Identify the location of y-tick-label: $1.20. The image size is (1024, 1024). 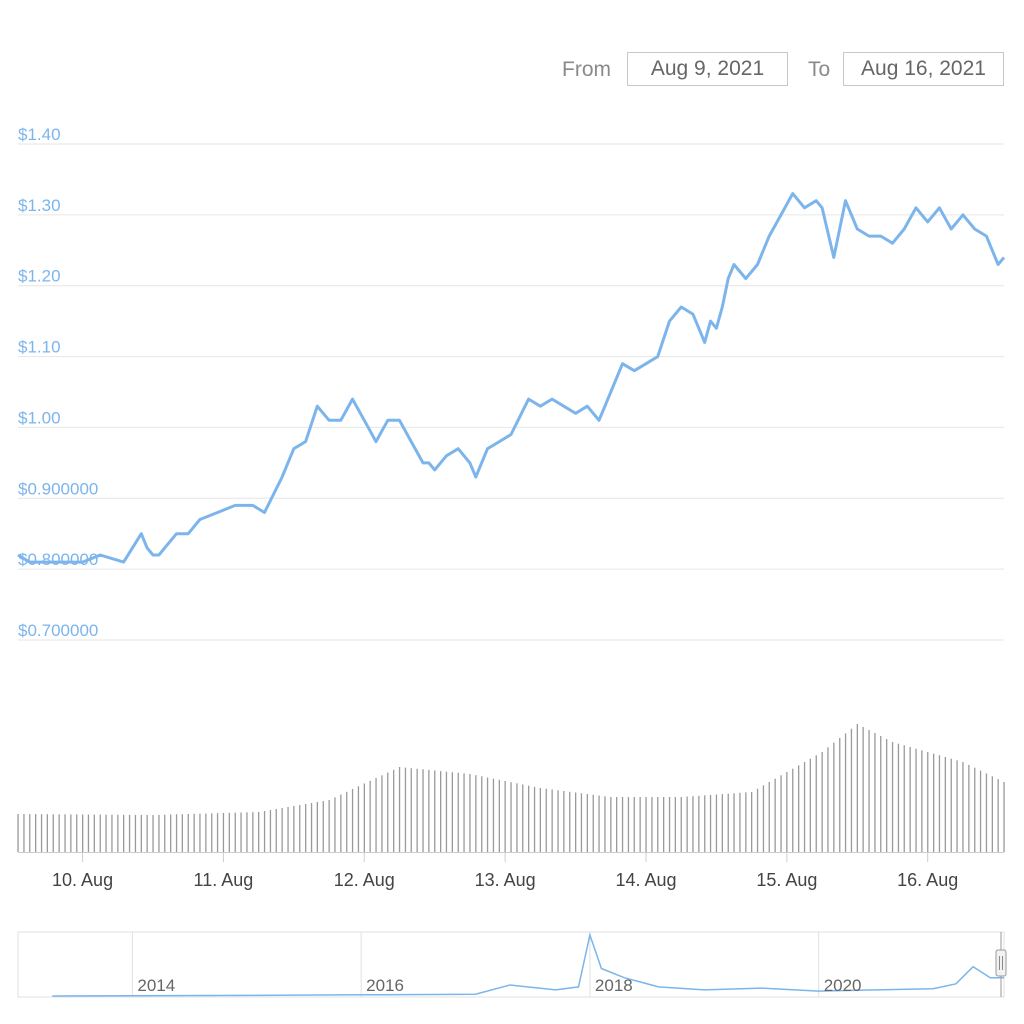
(39, 276).